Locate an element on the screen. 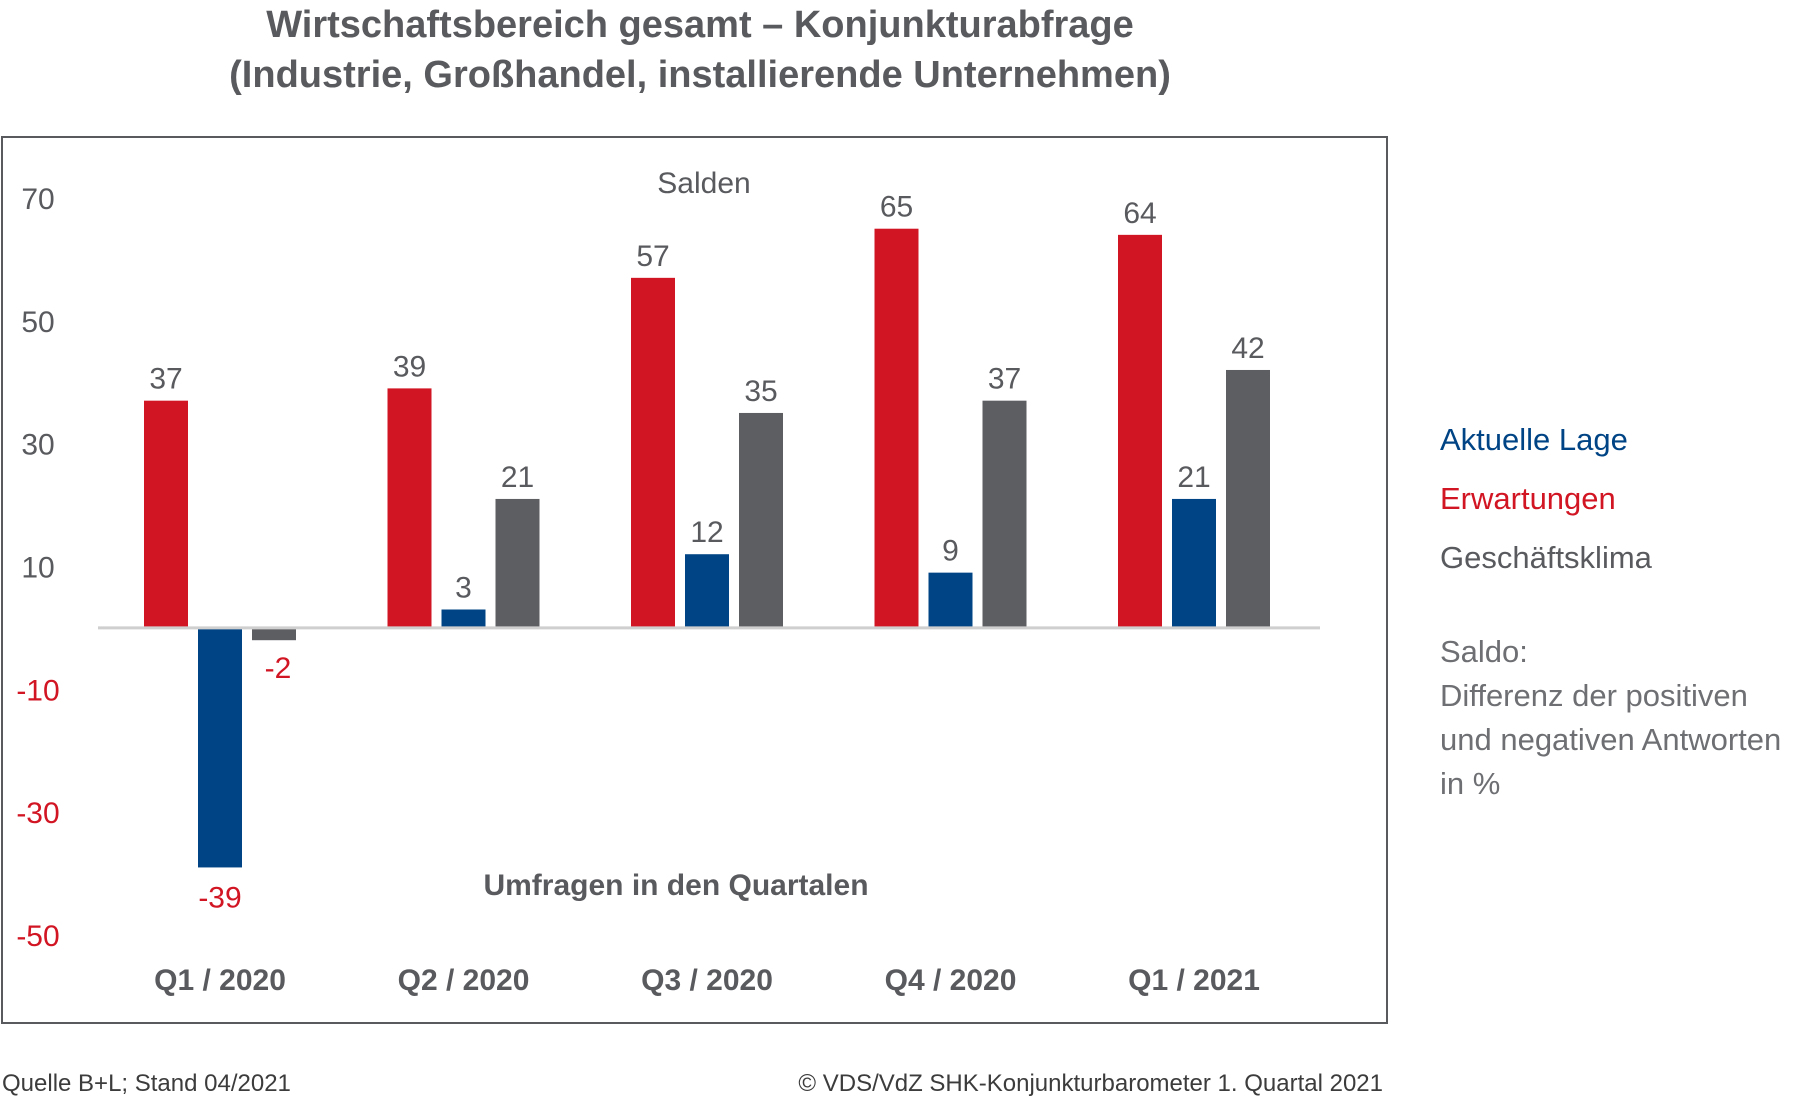 This screenshot has height=1102, width=1801. data-label: 42 is located at coordinates (1247, 348).